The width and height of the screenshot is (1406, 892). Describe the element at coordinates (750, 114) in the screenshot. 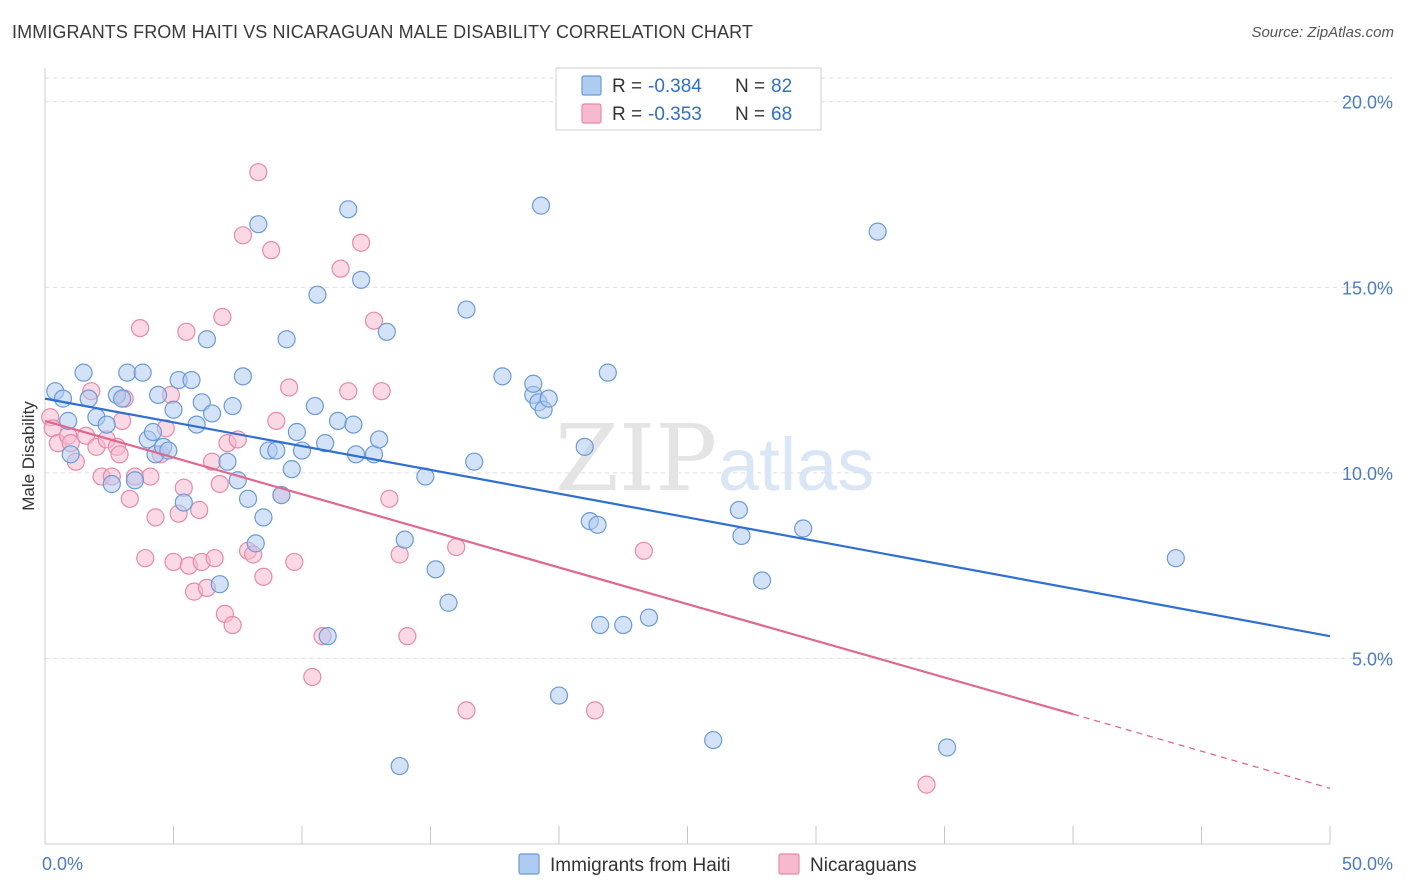

I see `legend-n-label-nicaraguans: N =` at that location.